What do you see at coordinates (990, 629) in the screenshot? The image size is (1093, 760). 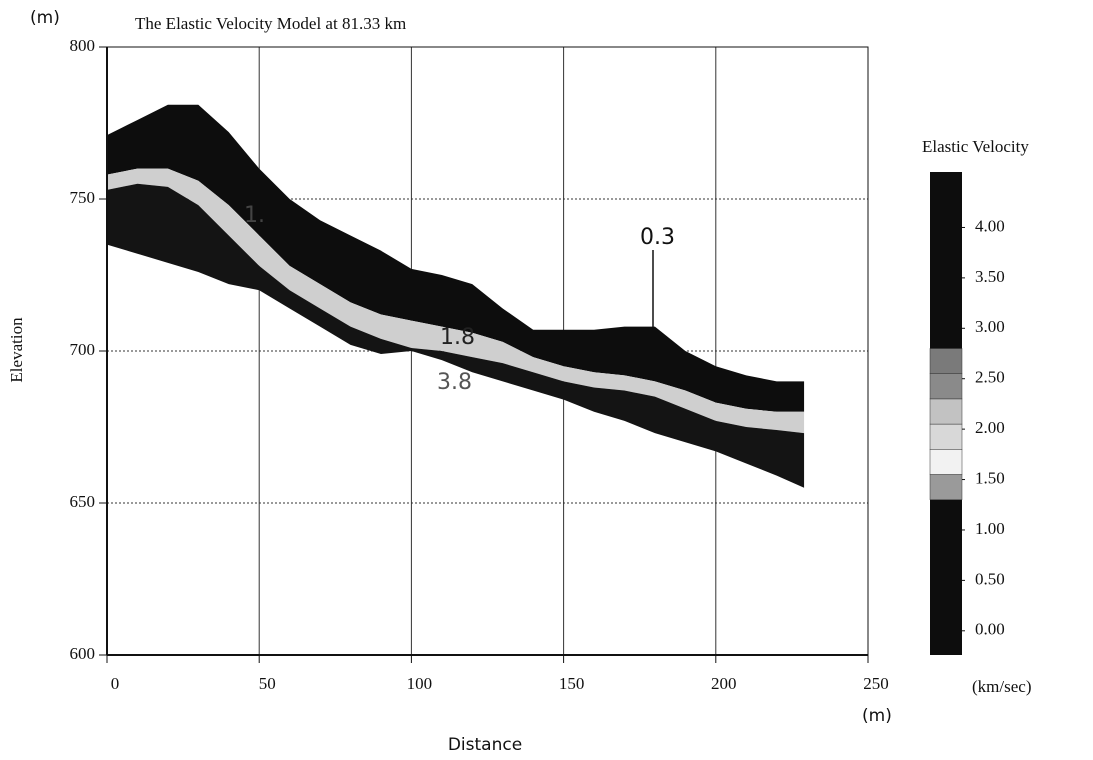 I see `colorbar-tick-label: 0.00` at bounding box center [990, 629].